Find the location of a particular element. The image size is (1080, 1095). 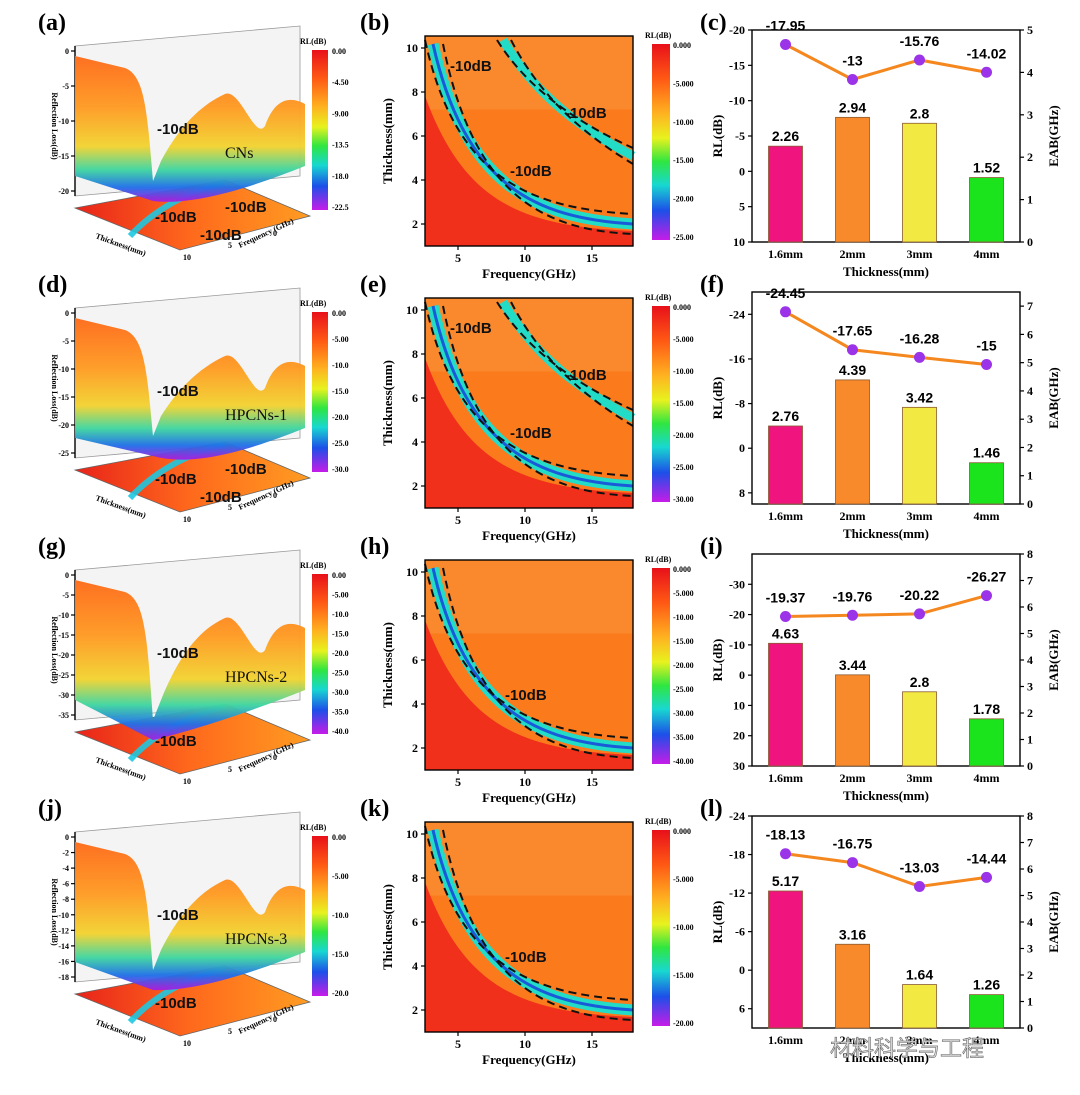

rl-line is located at coordinates (886, 870).